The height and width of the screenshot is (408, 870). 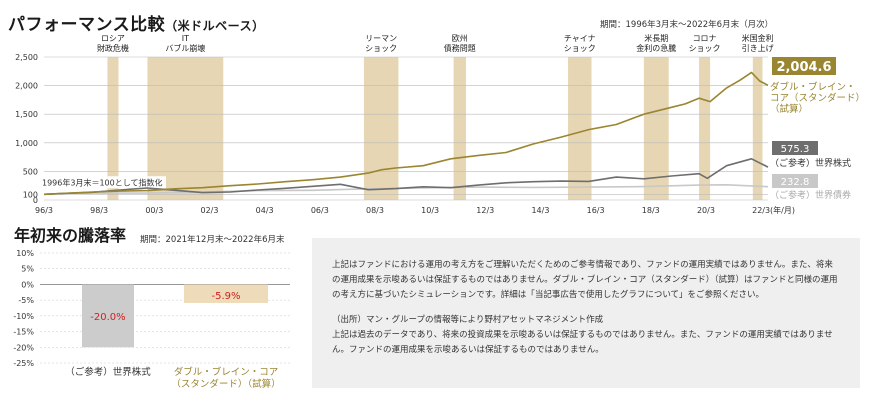 What do you see at coordinates (26, 86) in the screenshot?
I see `y-tick-label: 2,000` at bounding box center [26, 86].